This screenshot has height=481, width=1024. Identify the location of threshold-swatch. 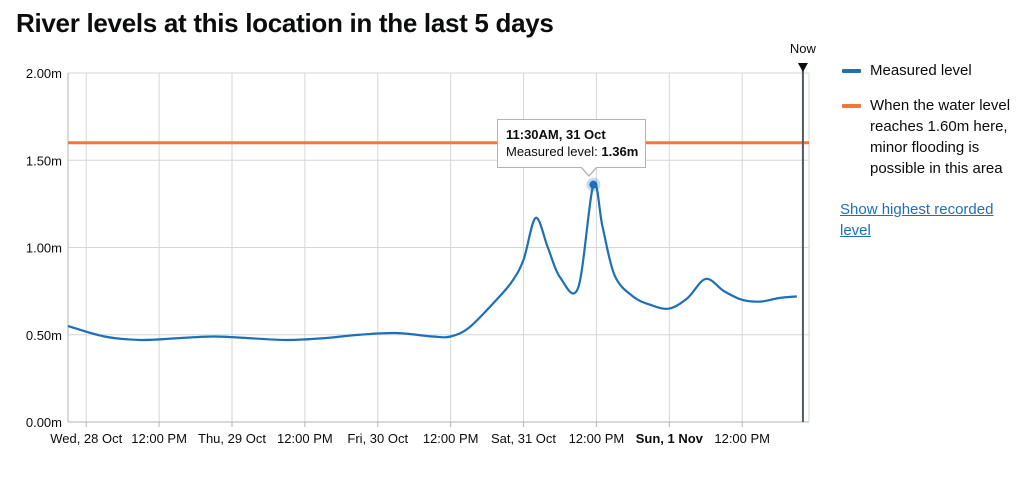
(851, 106).